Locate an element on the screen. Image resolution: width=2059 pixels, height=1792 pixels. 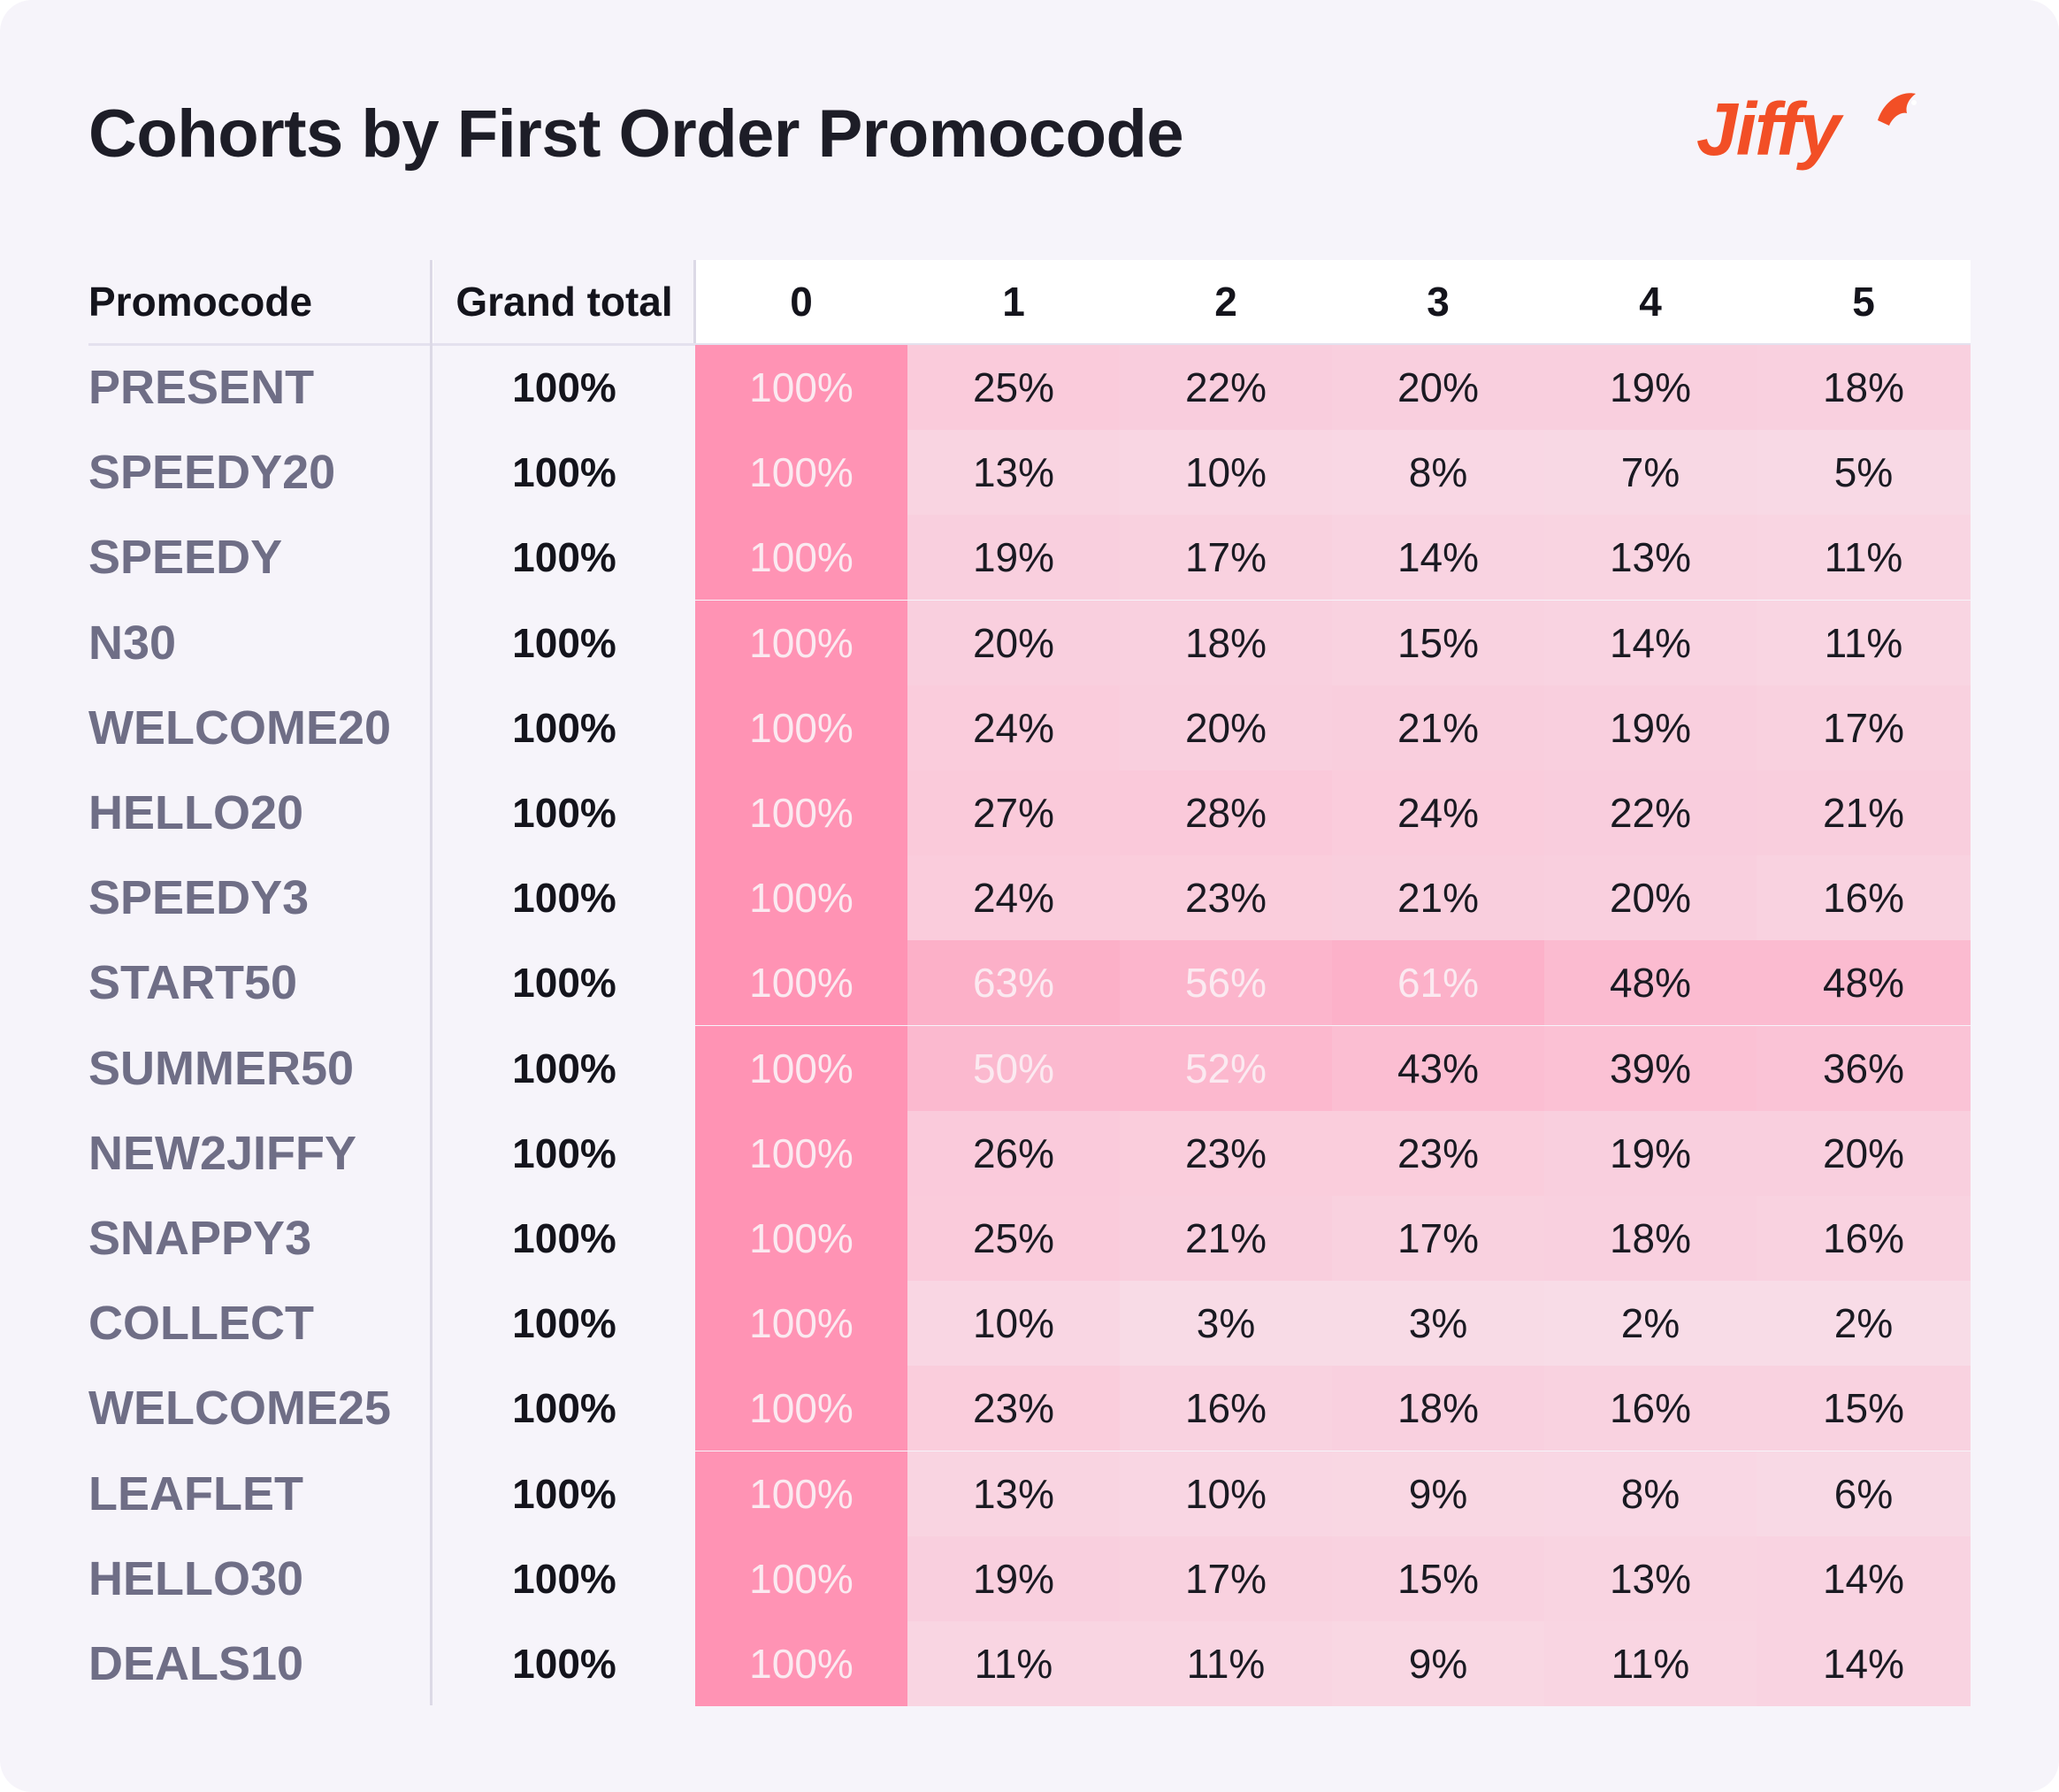
table-row: PRESENT 100% 100% 25% 22% 20% 19% 18% is located at coordinates (1029, 388).